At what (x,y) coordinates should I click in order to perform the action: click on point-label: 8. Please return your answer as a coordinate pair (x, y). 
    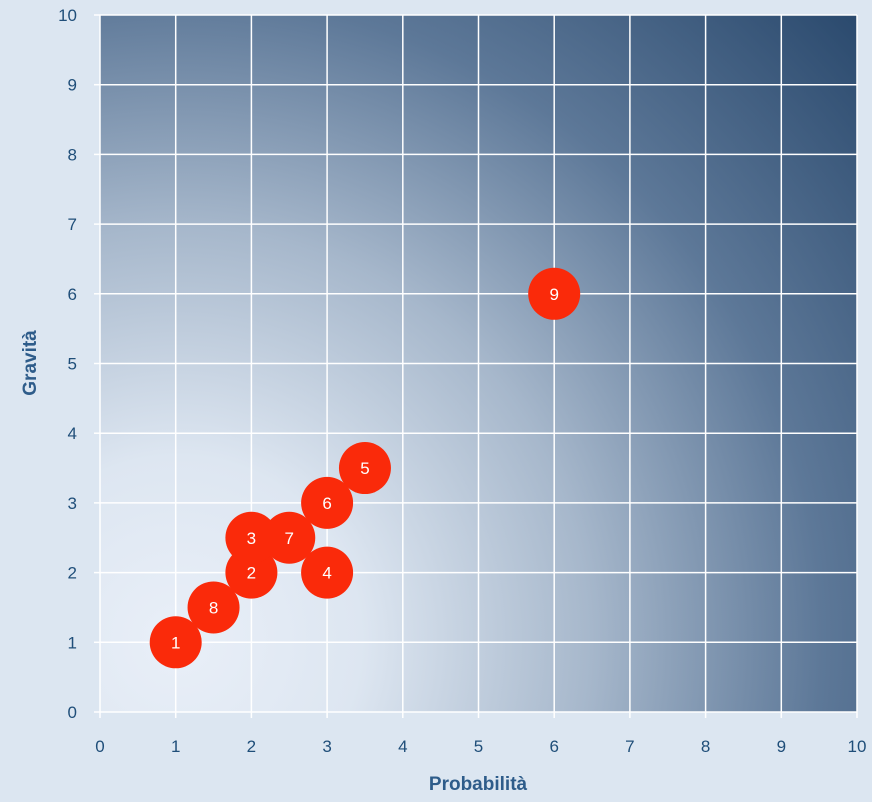
    Looking at the image, I should click on (213, 607).